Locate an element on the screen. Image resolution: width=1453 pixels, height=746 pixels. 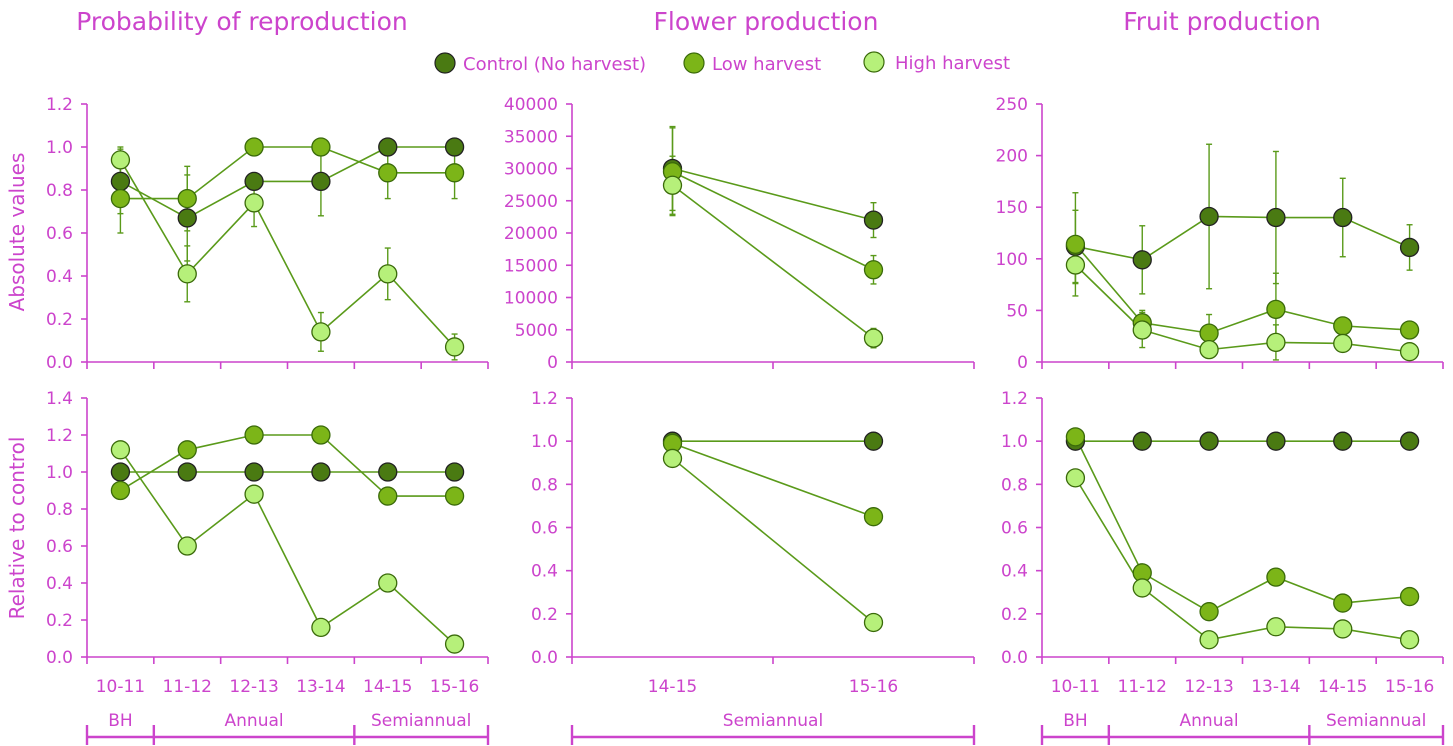
y-tick-label: 1.4 is located at coordinates (59, 399).